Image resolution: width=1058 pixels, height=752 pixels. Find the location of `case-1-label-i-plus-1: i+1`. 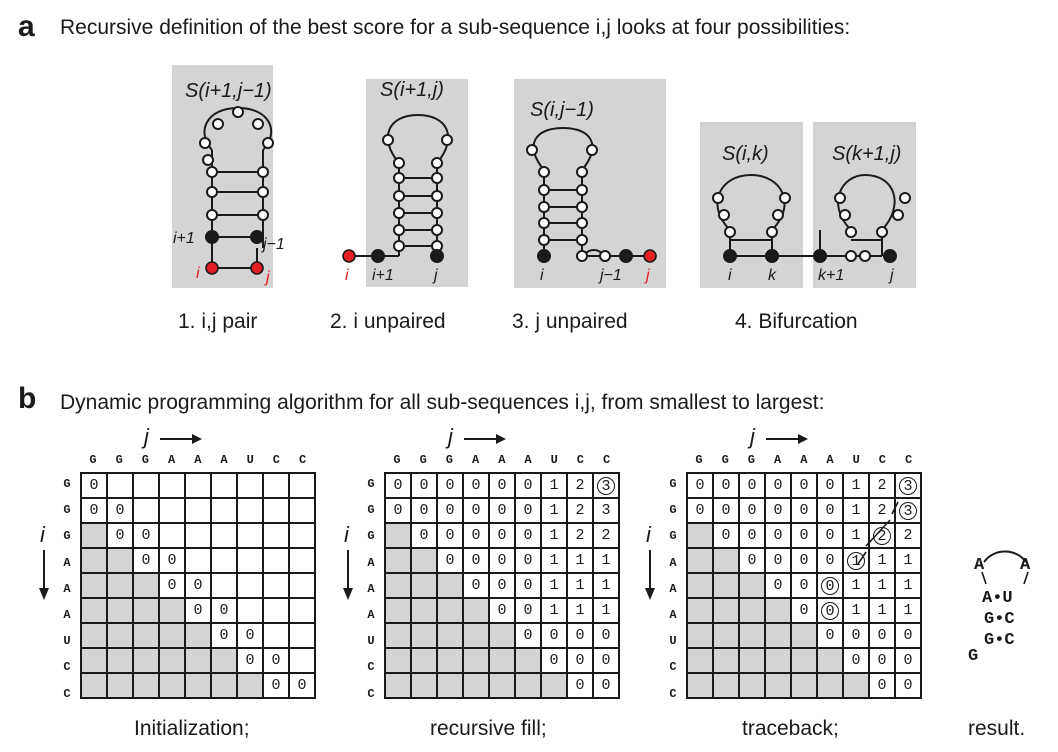

case-1-label-i-plus-1: i+1 is located at coordinates (184, 238).